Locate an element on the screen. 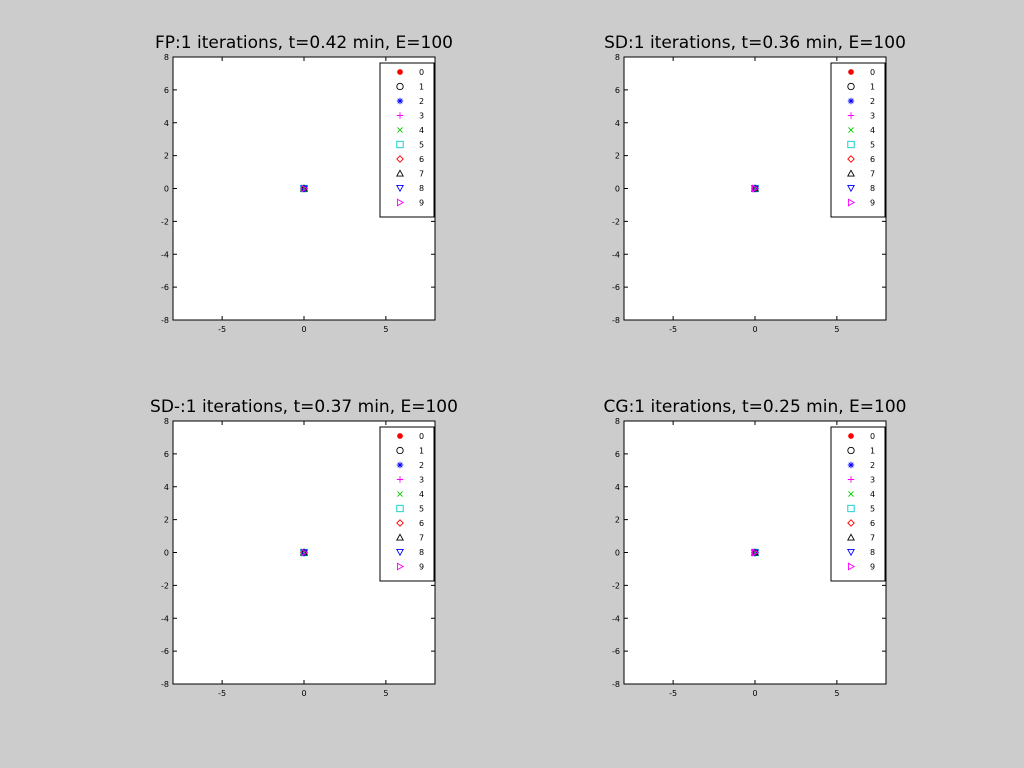 This screenshot has height=768, width=1024. legend-label: 0 is located at coordinates (872, 436).